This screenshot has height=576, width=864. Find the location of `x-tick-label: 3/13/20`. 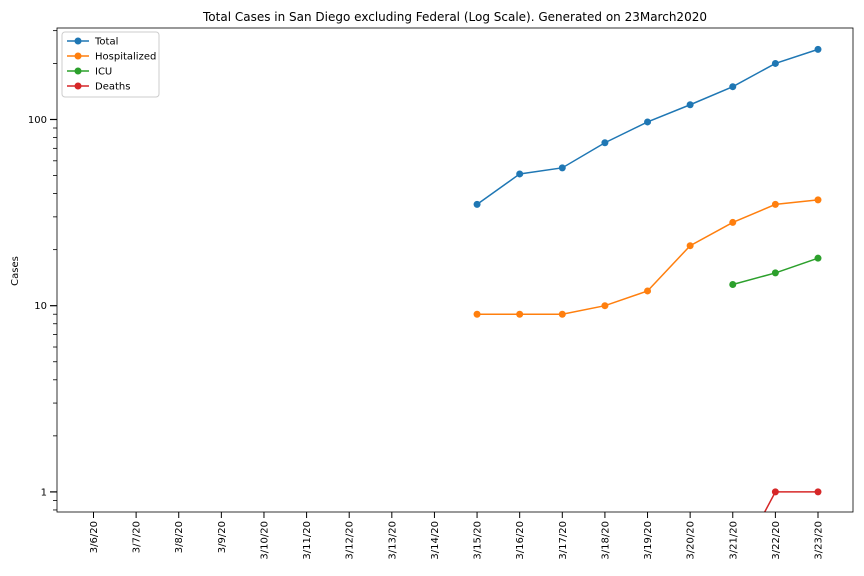

x-tick-label: 3/13/20 is located at coordinates (392, 540).